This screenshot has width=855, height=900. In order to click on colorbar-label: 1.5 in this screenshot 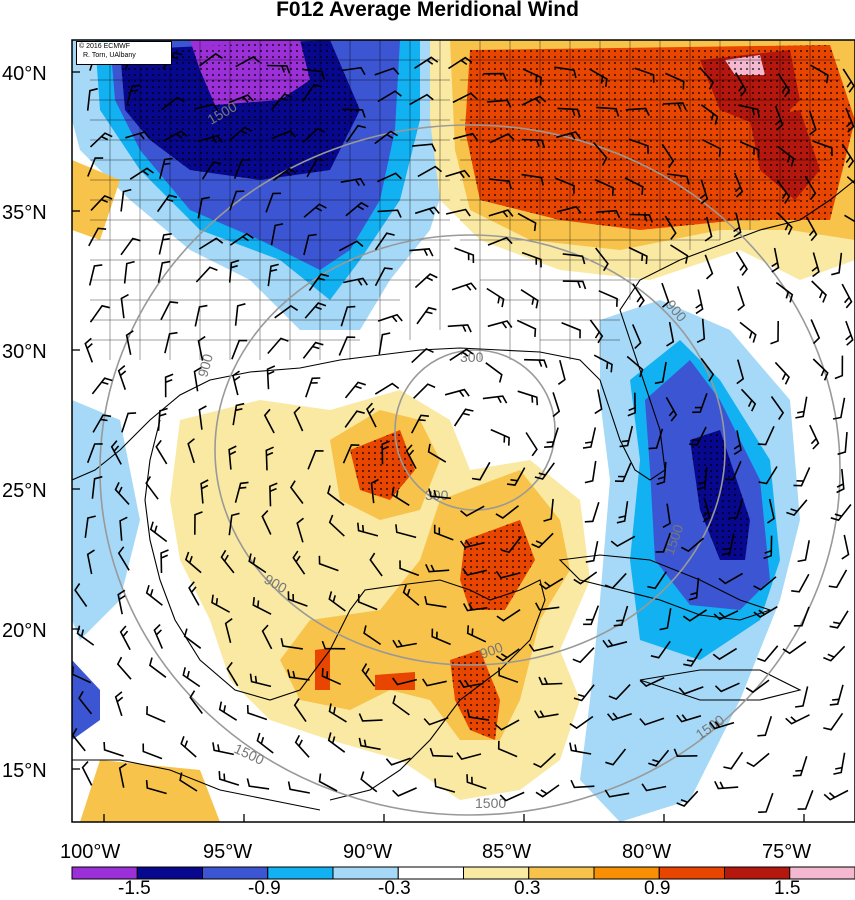, I will do `click(787, 888)`.